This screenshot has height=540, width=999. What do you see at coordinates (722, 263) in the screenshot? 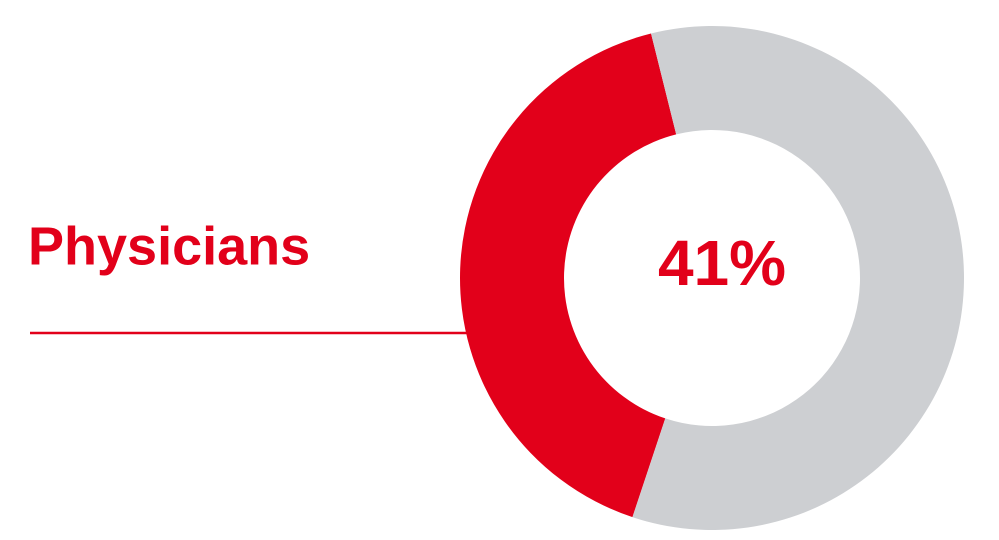
I see `value-label: 41%` at bounding box center [722, 263].